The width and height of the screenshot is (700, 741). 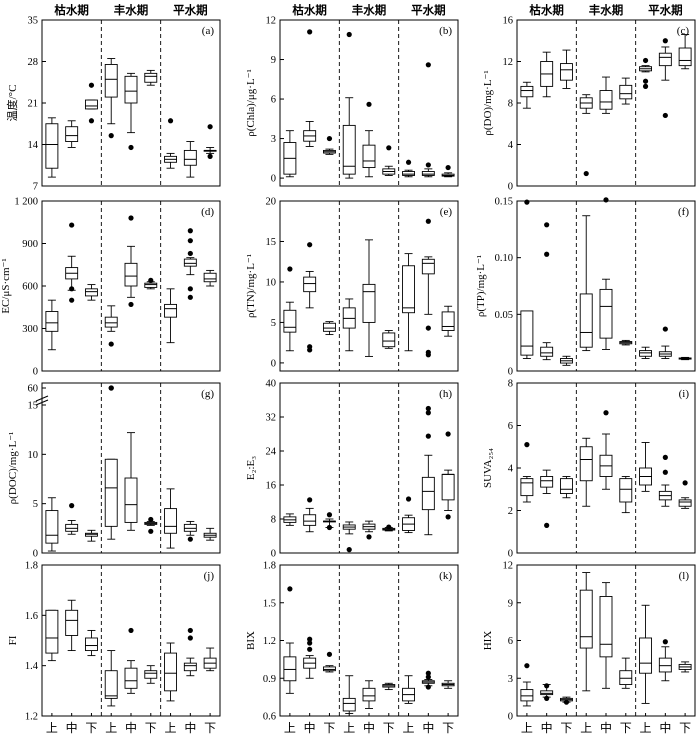 I want to click on y-tick-label: 4, so click(x=511, y=145).